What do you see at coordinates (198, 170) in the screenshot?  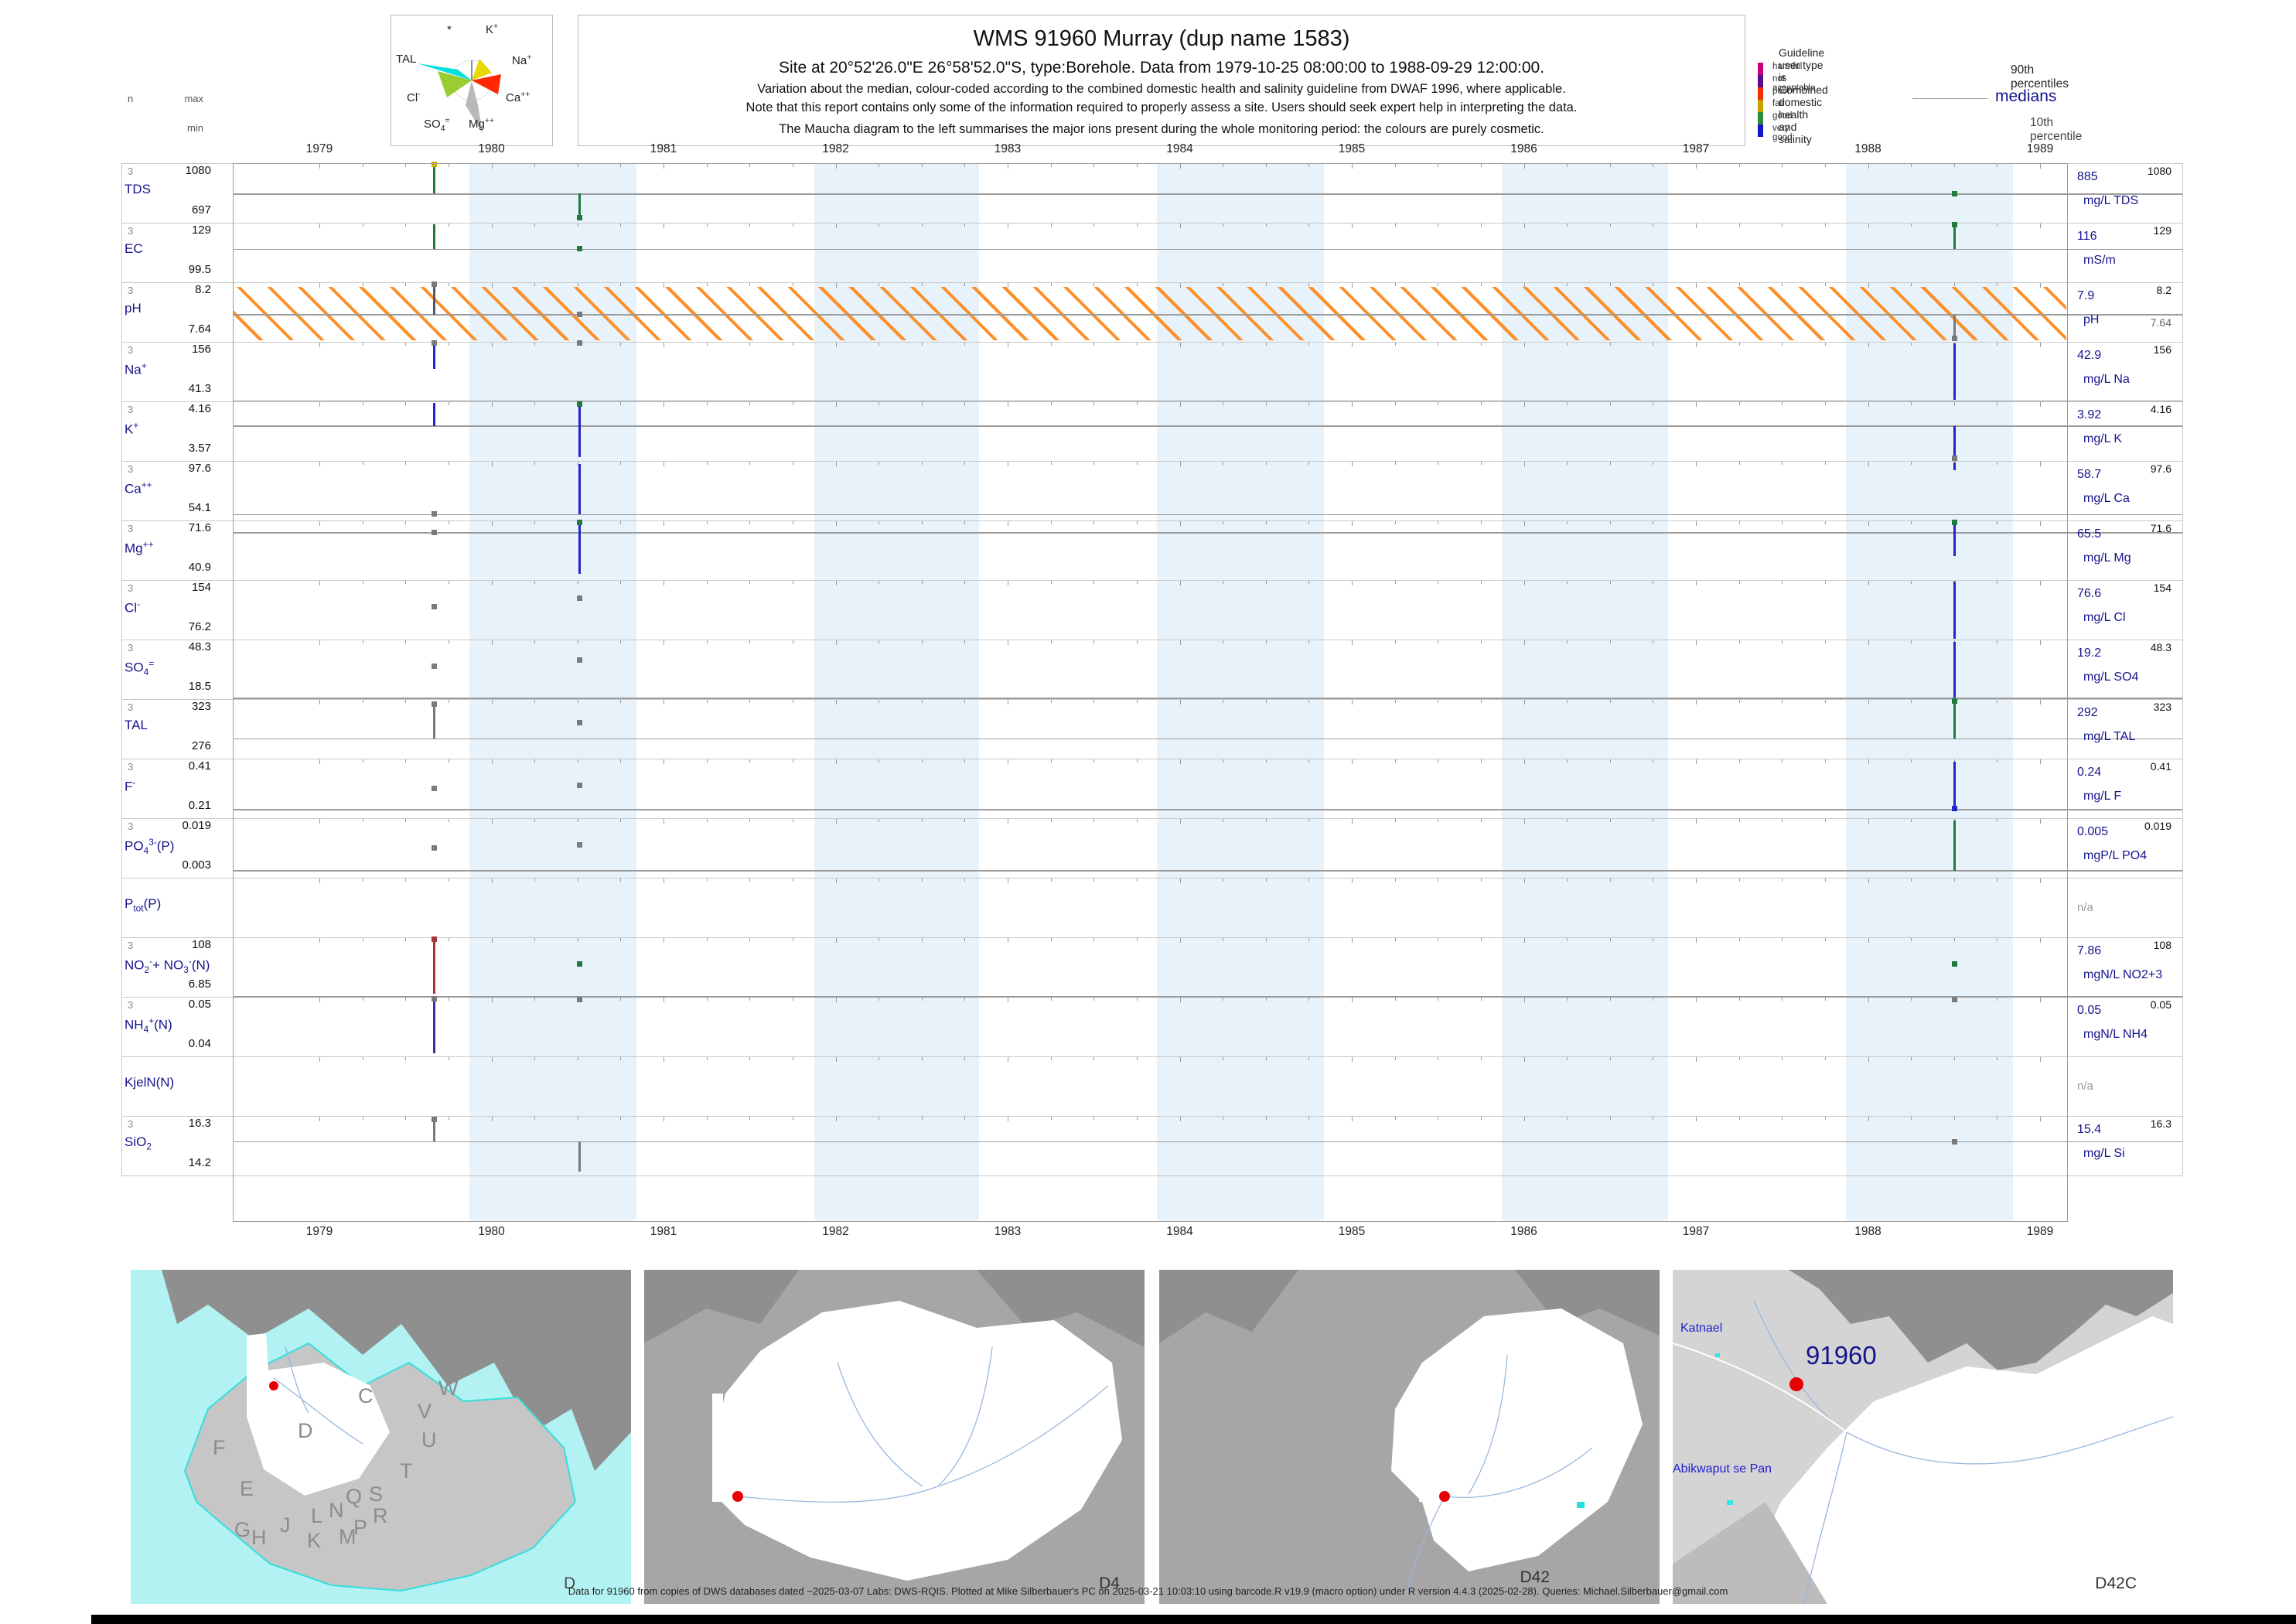 I see `param-max: 1080` at bounding box center [198, 170].